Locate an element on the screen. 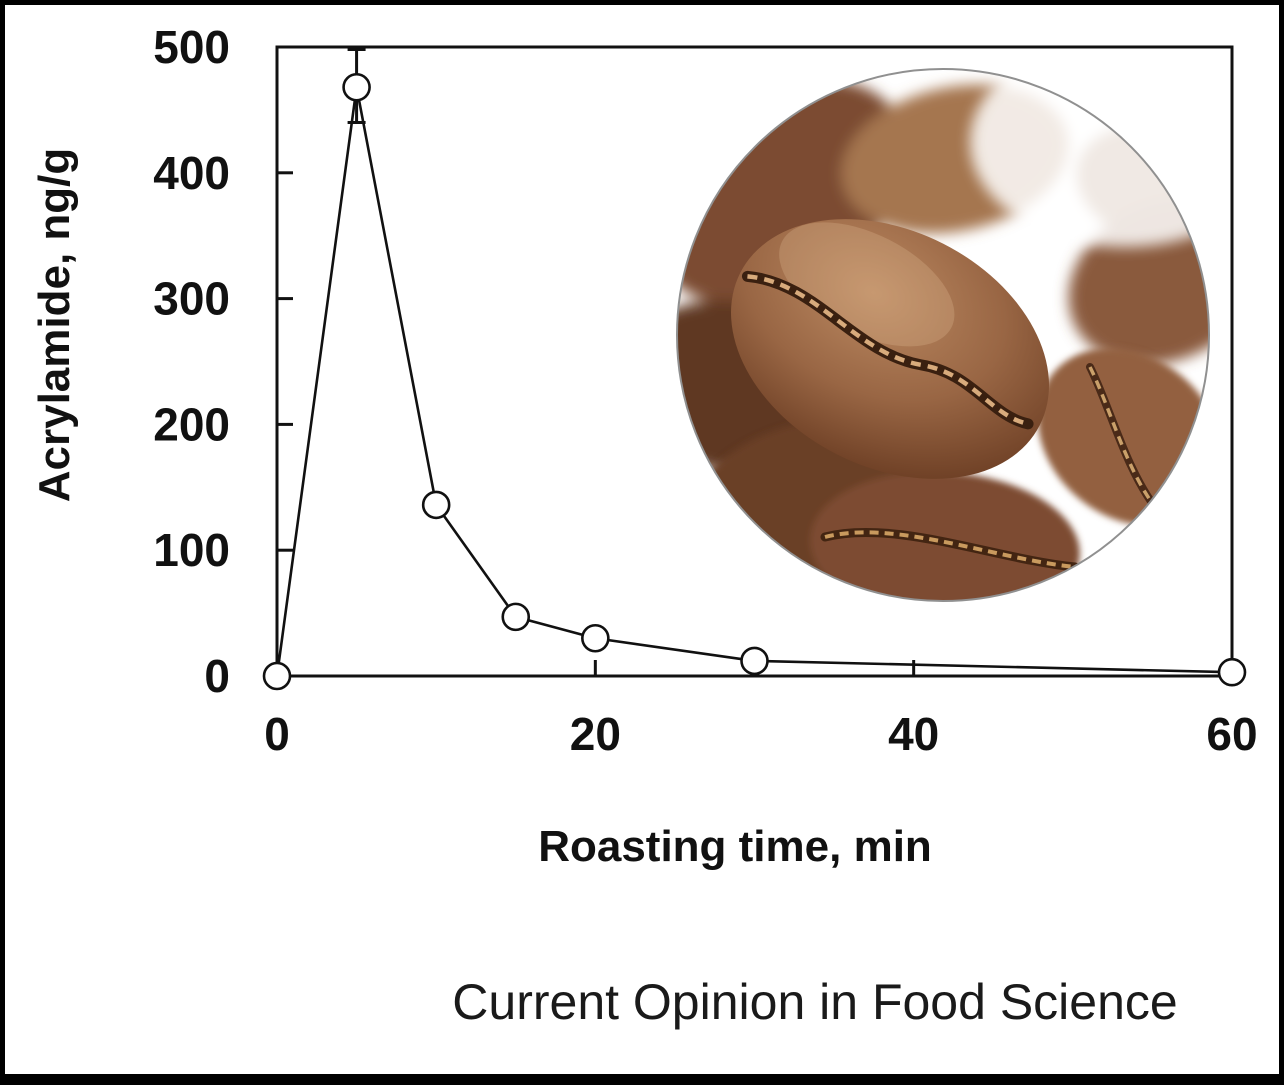  y-tick-label: 200 is located at coordinates (191, 424).